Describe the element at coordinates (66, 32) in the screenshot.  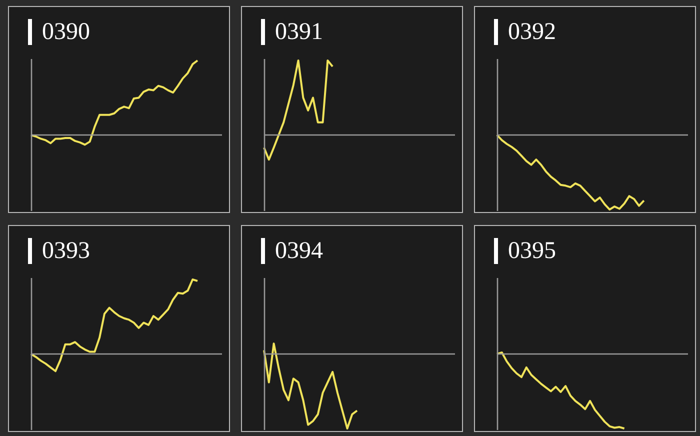
I see `chart-title: 0390` at that location.